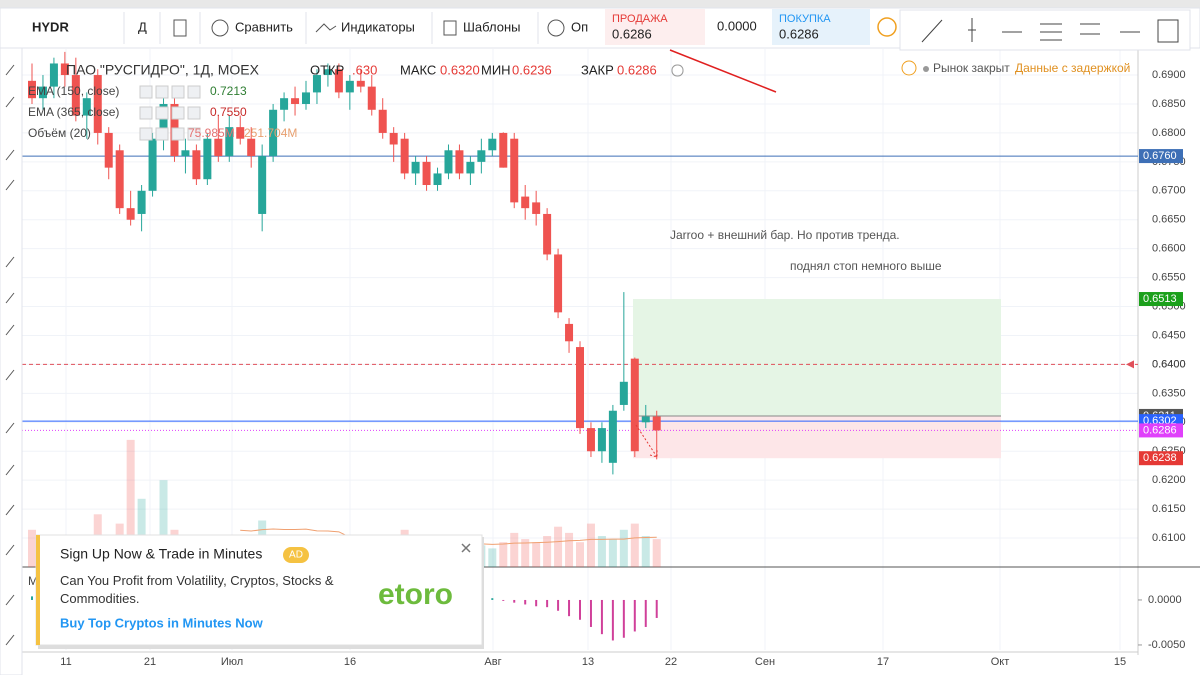 The image size is (1200, 675). Describe the element at coordinates (180, 28) in the screenshot. I see `candle-icon` at that location.